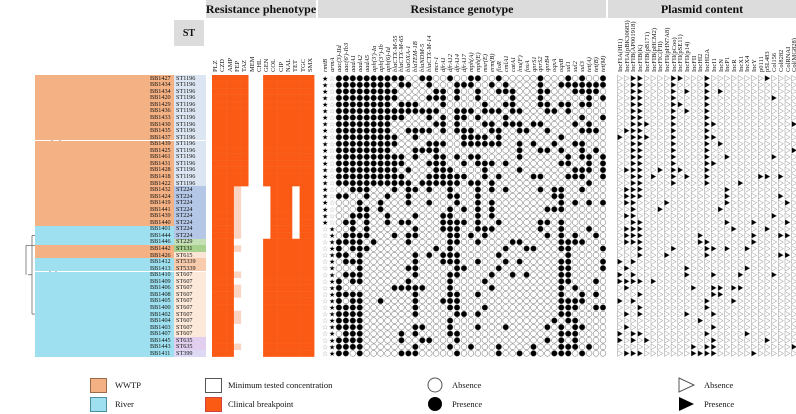  Describe the element at coordinates (160, 353) in the screenshot. I see `isolate-id: BB1411` at that location.